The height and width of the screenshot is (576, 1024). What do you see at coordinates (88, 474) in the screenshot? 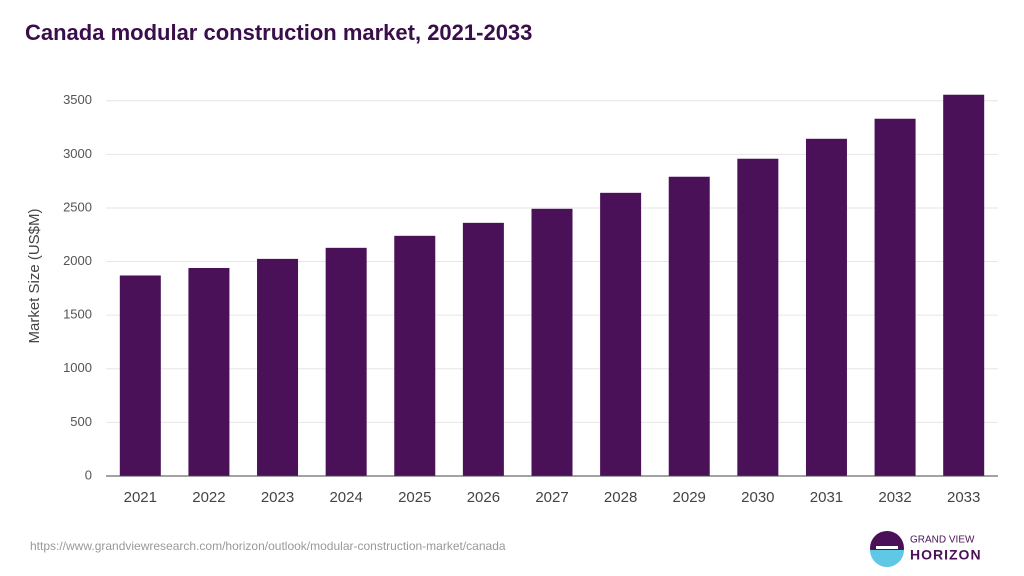
I see `y-tick-label: 0` at bounding box center [88, 474].